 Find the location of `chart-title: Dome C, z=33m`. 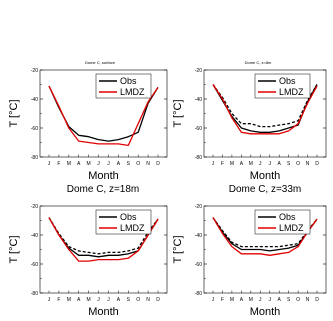

chart-title: Dome C, z=33m is located at coordinates (265, 189).